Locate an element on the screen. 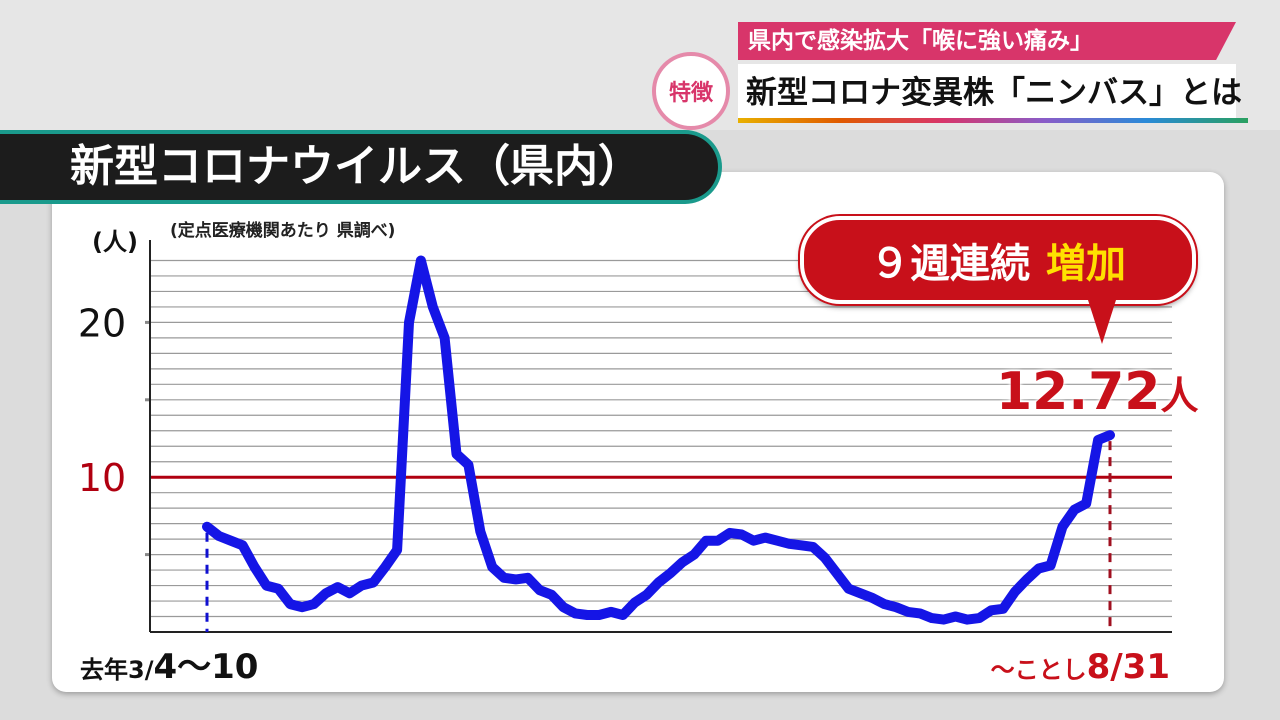 The height and width of the screenshot is (720, 1280). headline-1: 県内で感染拡大「喉に強い痛み」 is located at coordinates (920, 41).